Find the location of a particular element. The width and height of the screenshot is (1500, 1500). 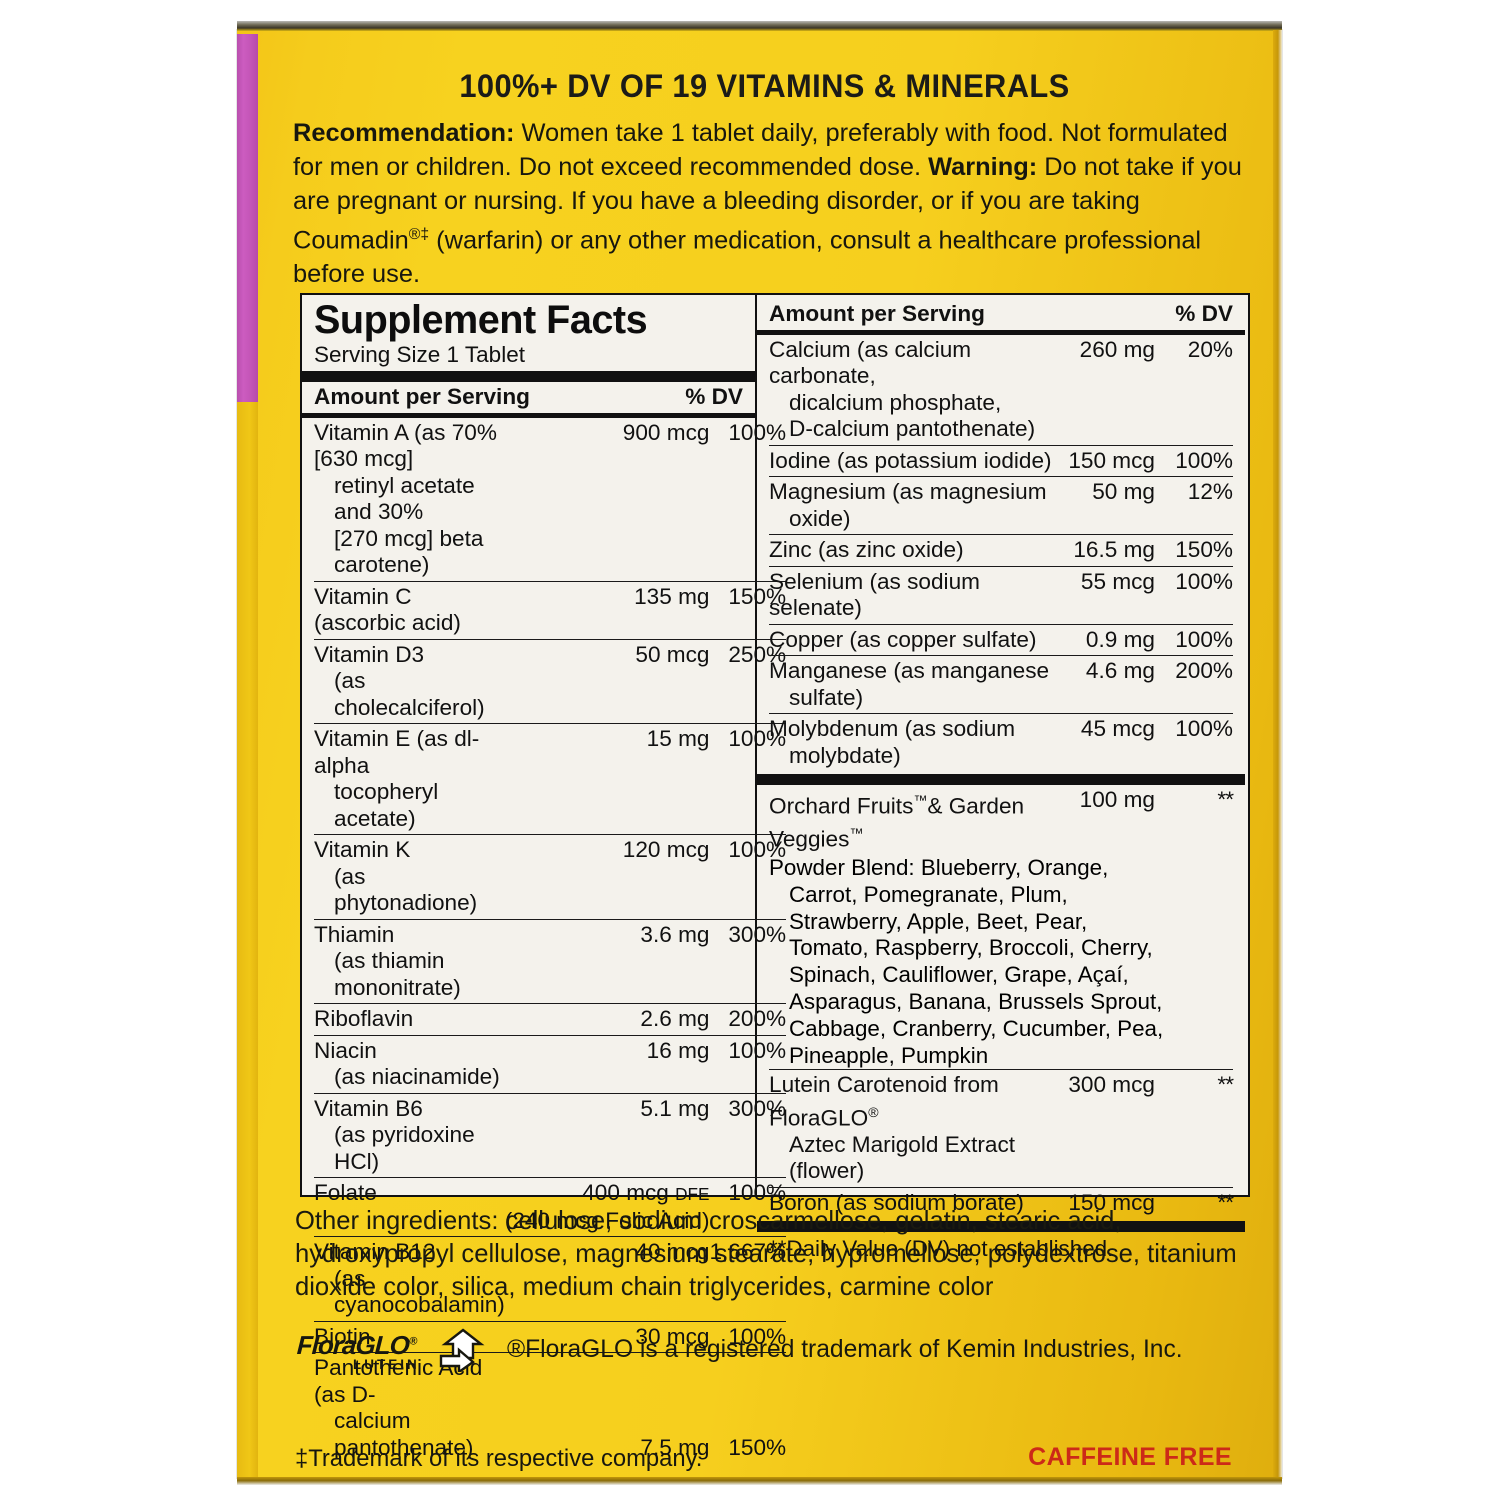

left-table-header: Amount per Serving % DV is located at coordinates (528, 397).